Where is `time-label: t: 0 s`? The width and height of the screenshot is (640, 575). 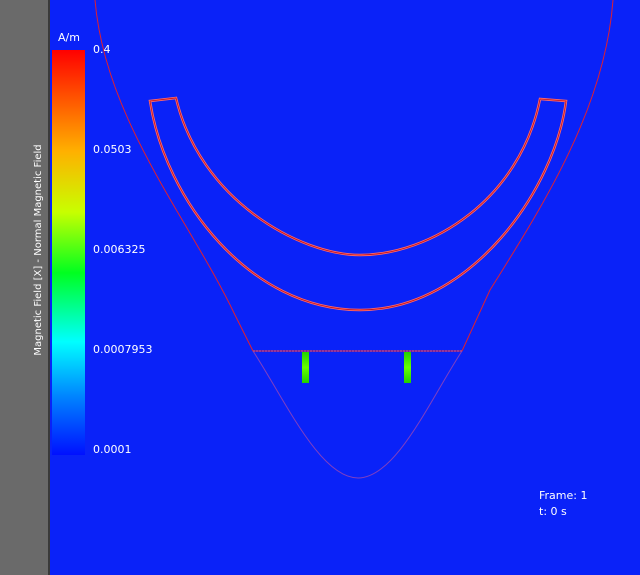 time-label: t: 0 s is located at coordinates (553, 511).